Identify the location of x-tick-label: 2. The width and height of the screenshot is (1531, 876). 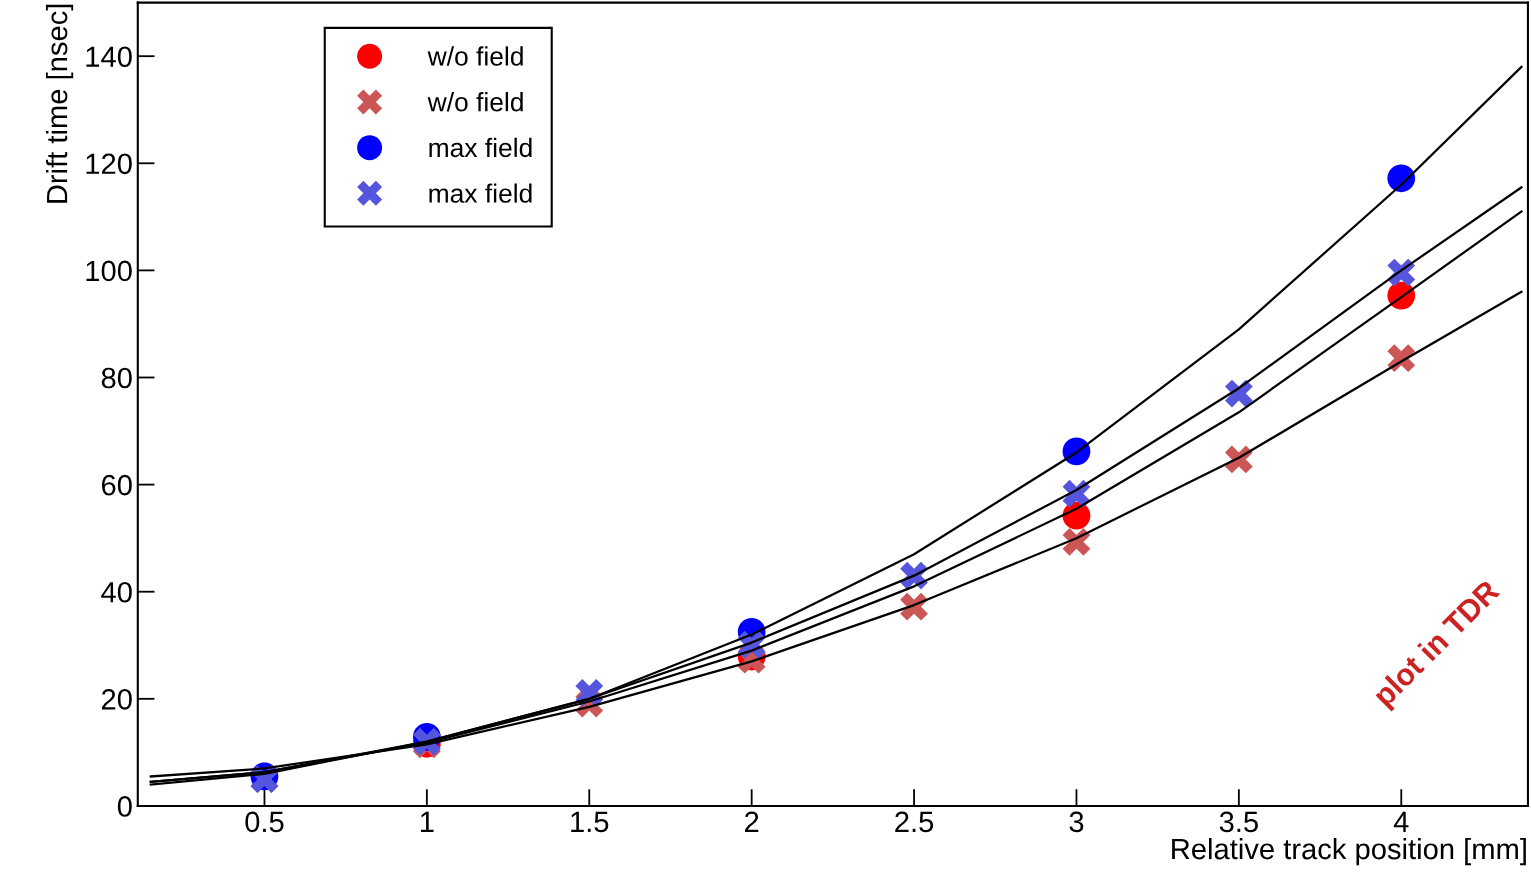
(752, 821).